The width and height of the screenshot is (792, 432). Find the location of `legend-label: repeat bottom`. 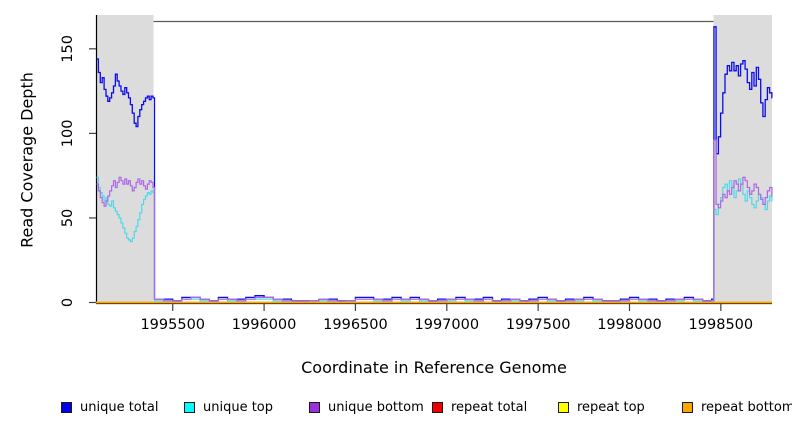

legend-label: repeat bottom is located at coordinates (746, 407).